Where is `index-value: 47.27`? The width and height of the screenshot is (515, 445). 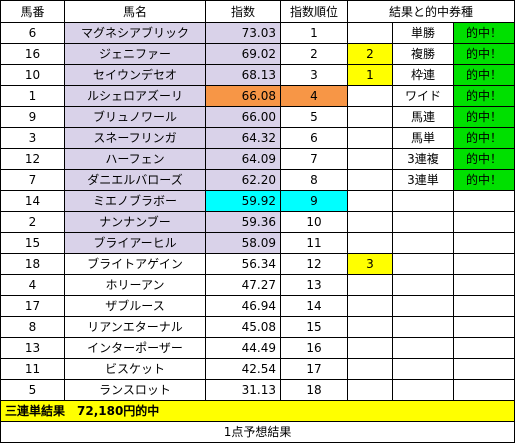
index-value: 47.27 is located at coordinates (243, 285).